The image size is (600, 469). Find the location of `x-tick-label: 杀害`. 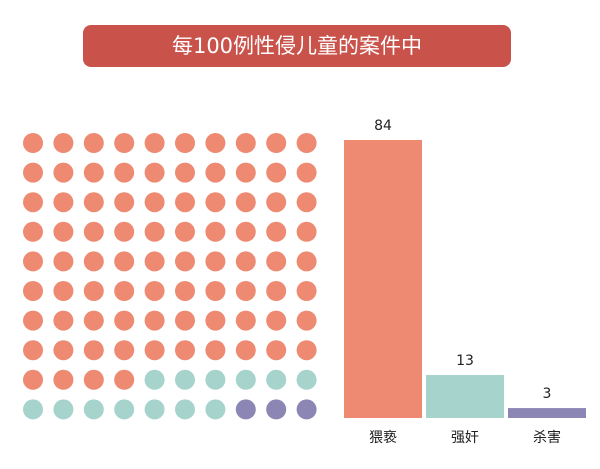

x-tick-label: 杀害 is located at coordinates (547, 438).